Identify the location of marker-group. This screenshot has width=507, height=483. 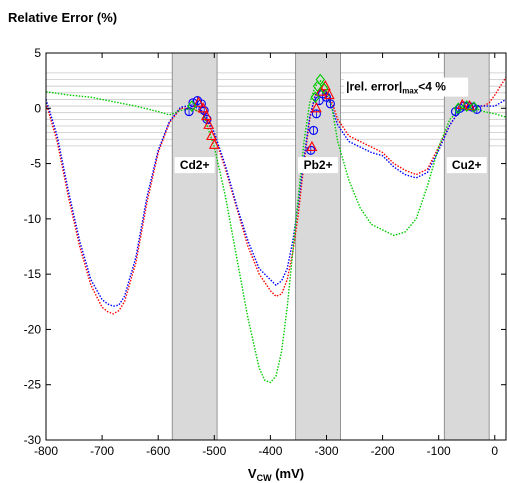
(333, 114).